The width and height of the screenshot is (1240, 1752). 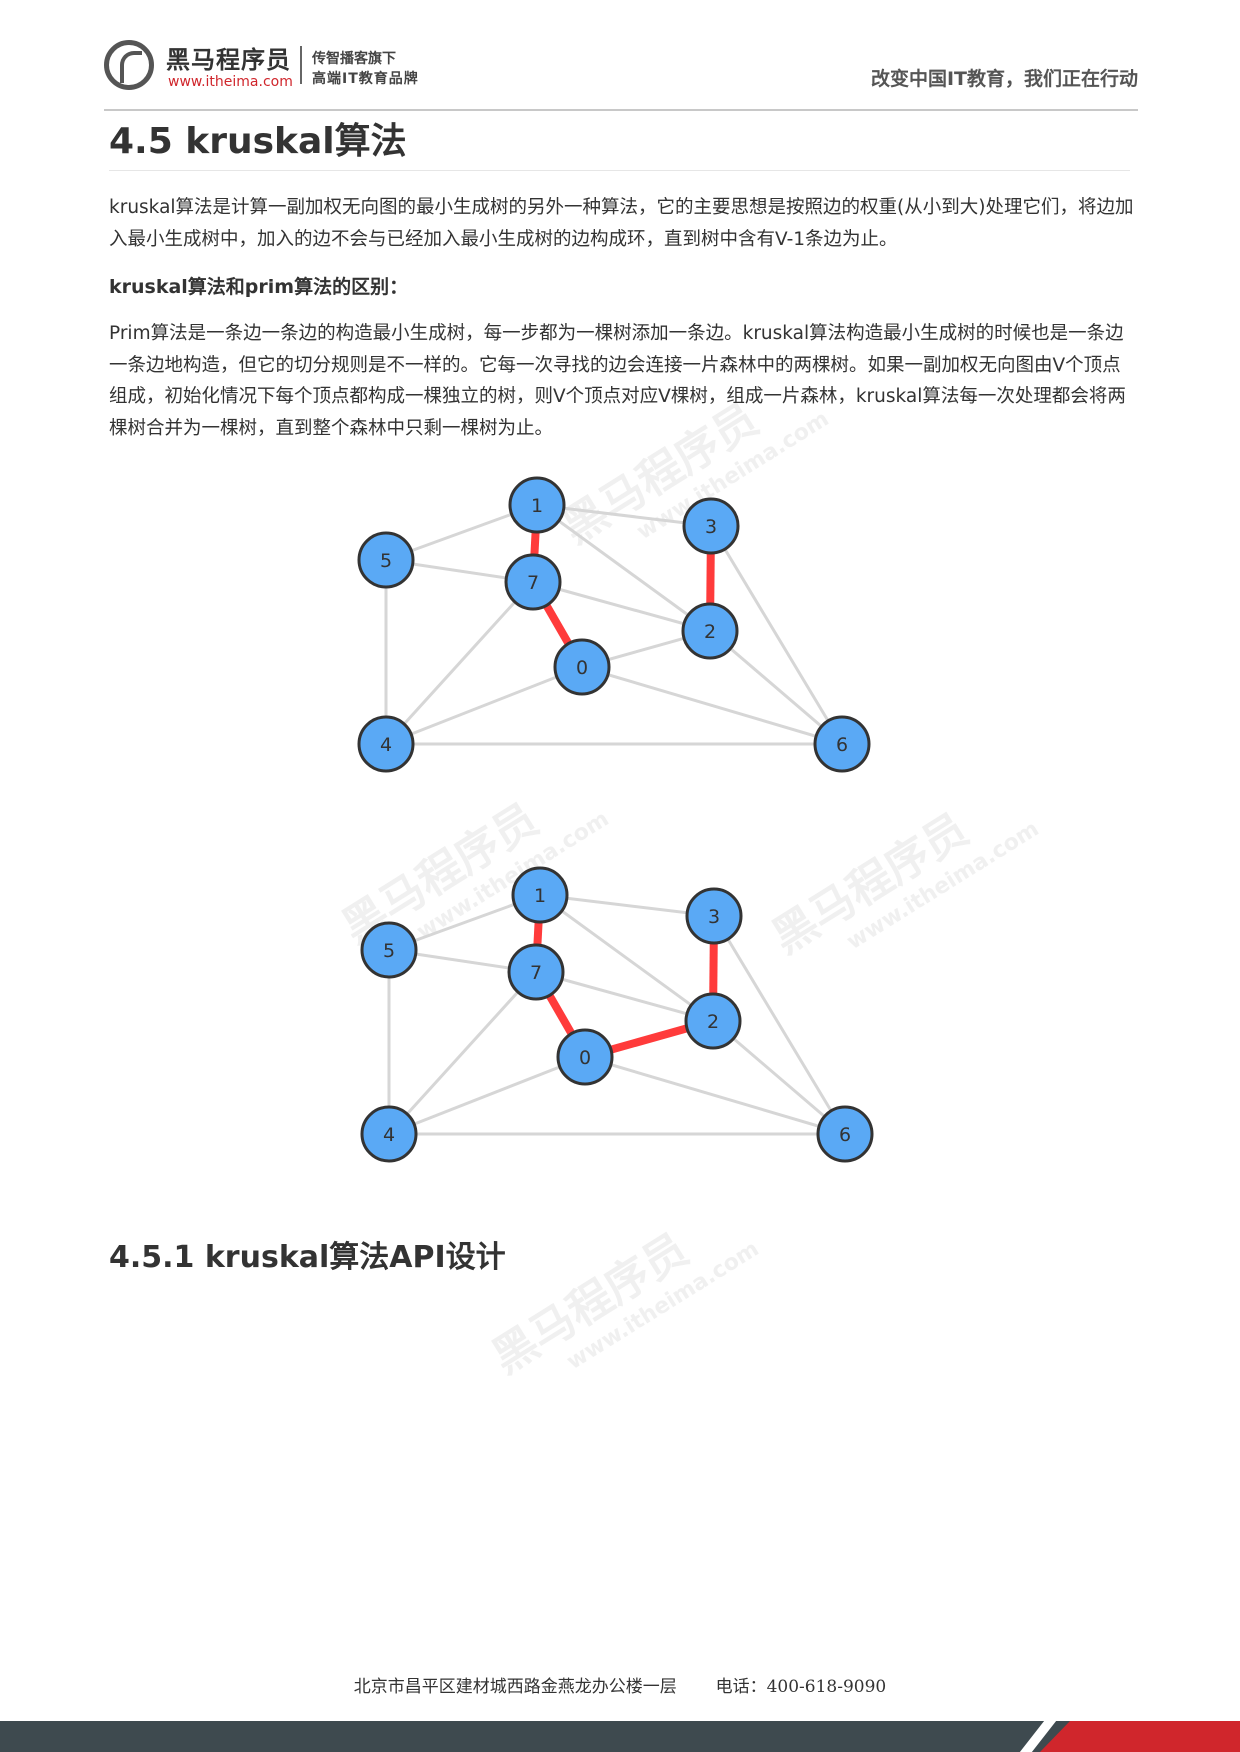 I want to click on graph-edge-7-4-before, so click(x=459, y=663).